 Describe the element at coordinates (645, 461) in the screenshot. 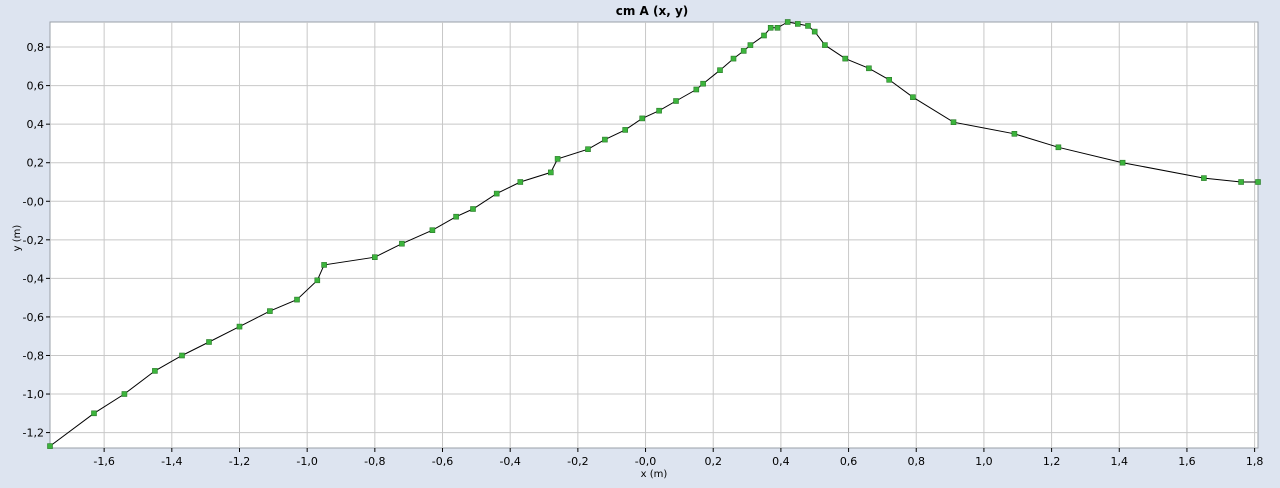

I see `x-tick-label: -0,0` at that location.